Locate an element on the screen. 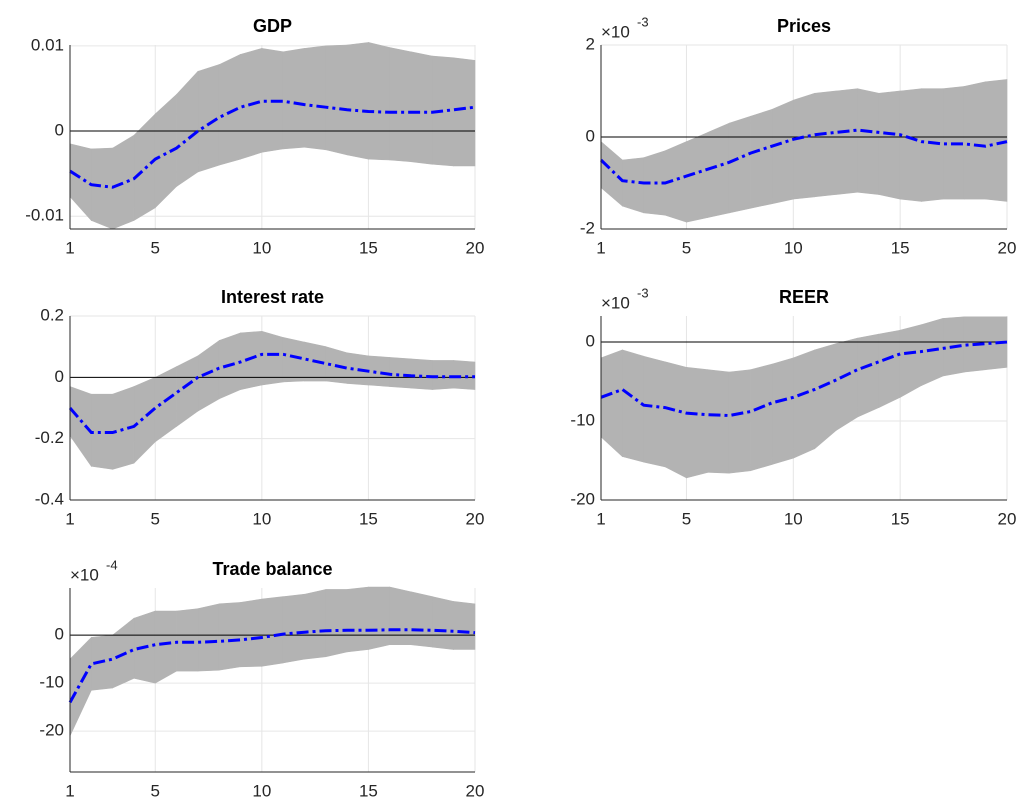  subplot-title: Trade balance is located at coordinates (272, 569).